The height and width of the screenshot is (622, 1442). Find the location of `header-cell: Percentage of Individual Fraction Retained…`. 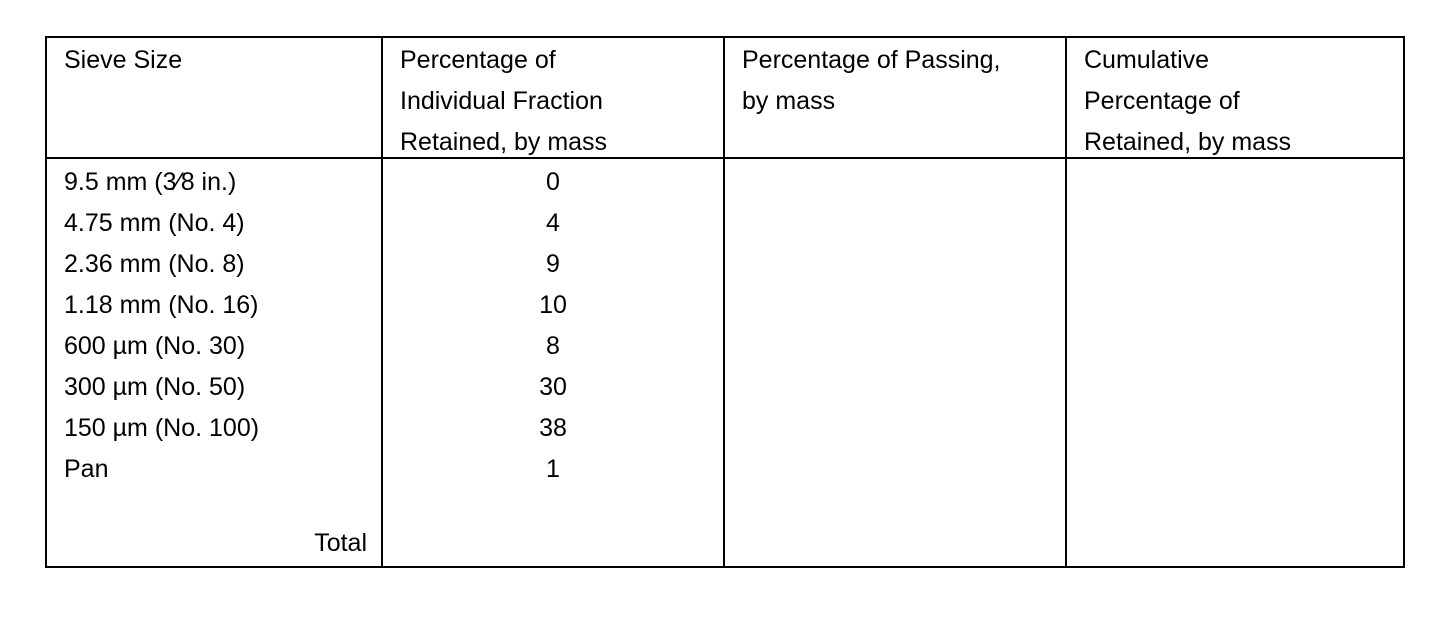

header-cell: Percentage of Individual Fraction Retained… is located at coordinates (553, 98).